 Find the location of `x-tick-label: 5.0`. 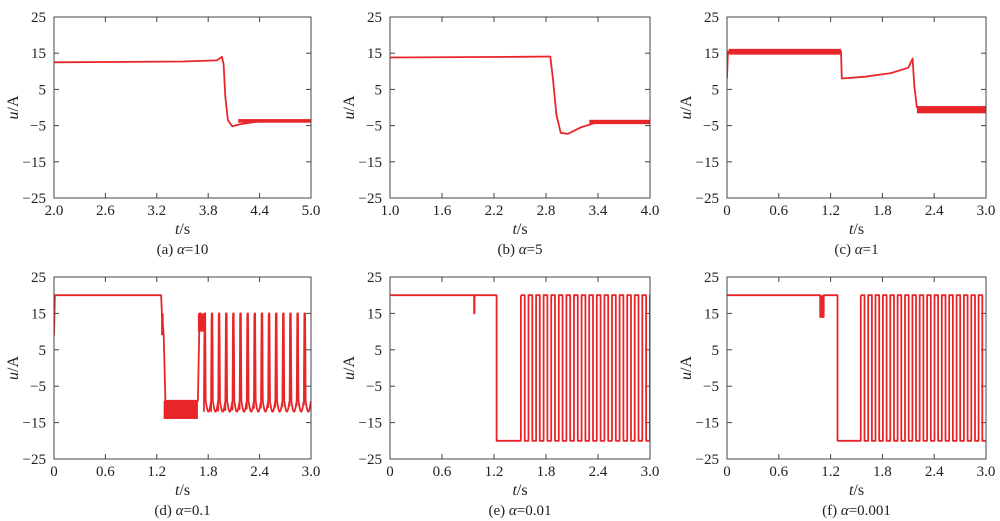

x-tick-label: 5.0 is located at coordinates (311, 211).